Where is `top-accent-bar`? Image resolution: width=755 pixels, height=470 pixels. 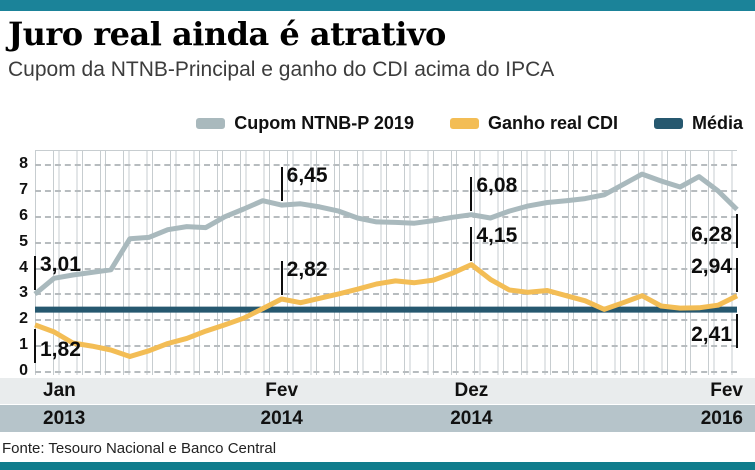 top-accent-bar is located at coordinates (377, 5).